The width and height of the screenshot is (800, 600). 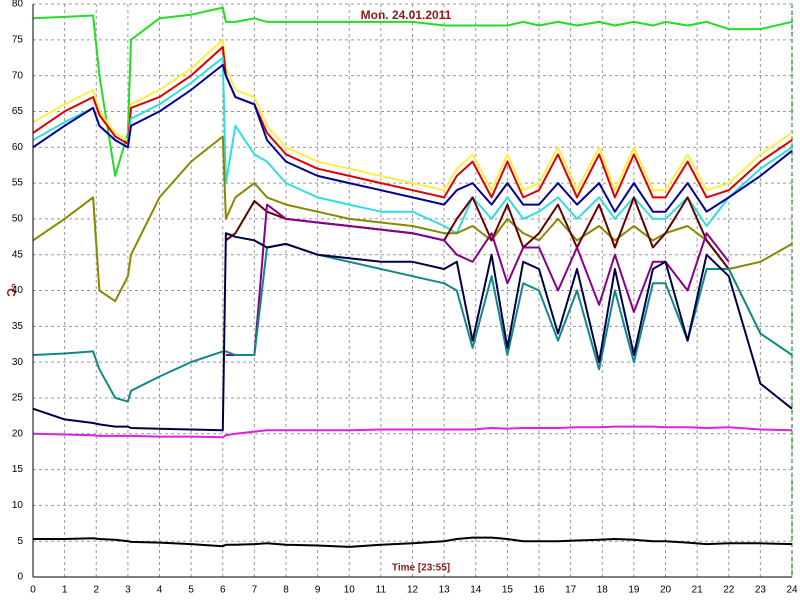 What do you see at coordinates (445, 590) in the screenshot?
I see `x-tick-label: 13` at bounding box center [445, 590].